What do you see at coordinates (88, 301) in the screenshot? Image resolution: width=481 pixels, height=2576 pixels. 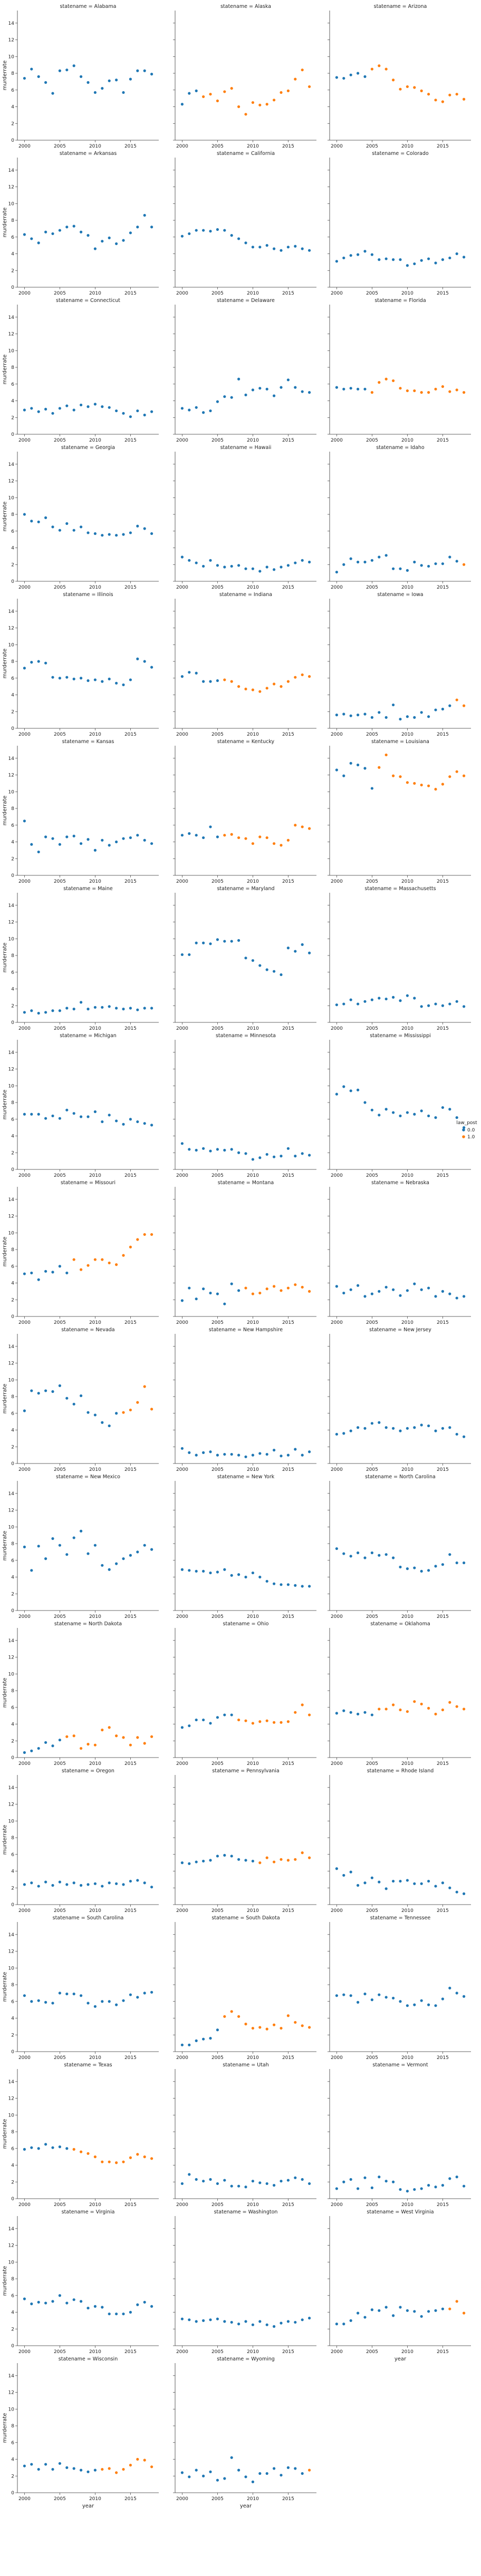 I see `panel-title: statename = Connecticut` at bounding box center [88, 301].